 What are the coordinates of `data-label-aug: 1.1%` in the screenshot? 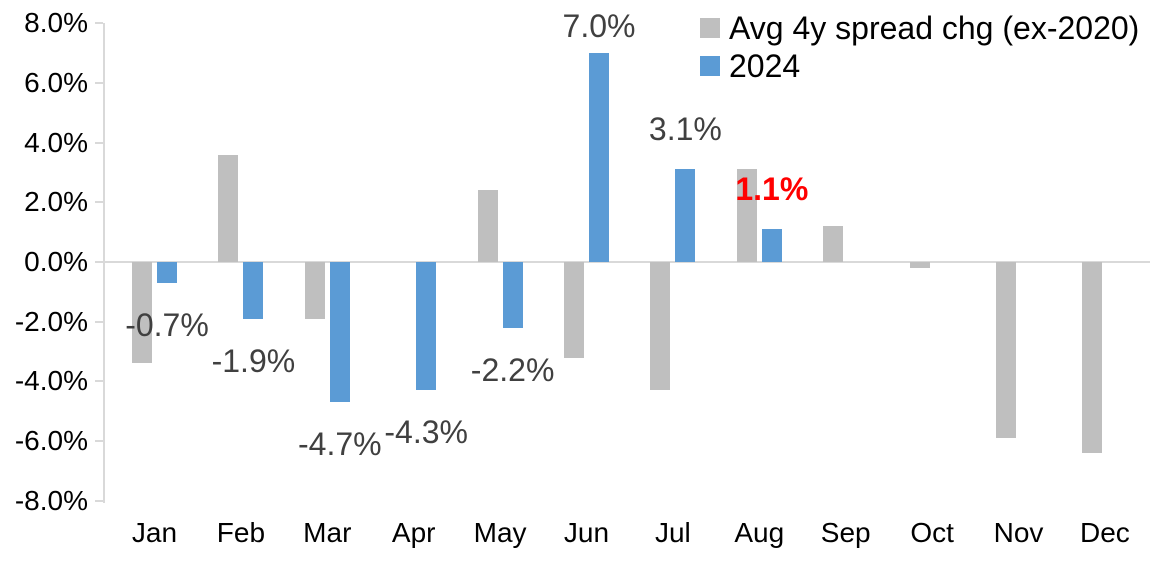 It's located at (772, 189).